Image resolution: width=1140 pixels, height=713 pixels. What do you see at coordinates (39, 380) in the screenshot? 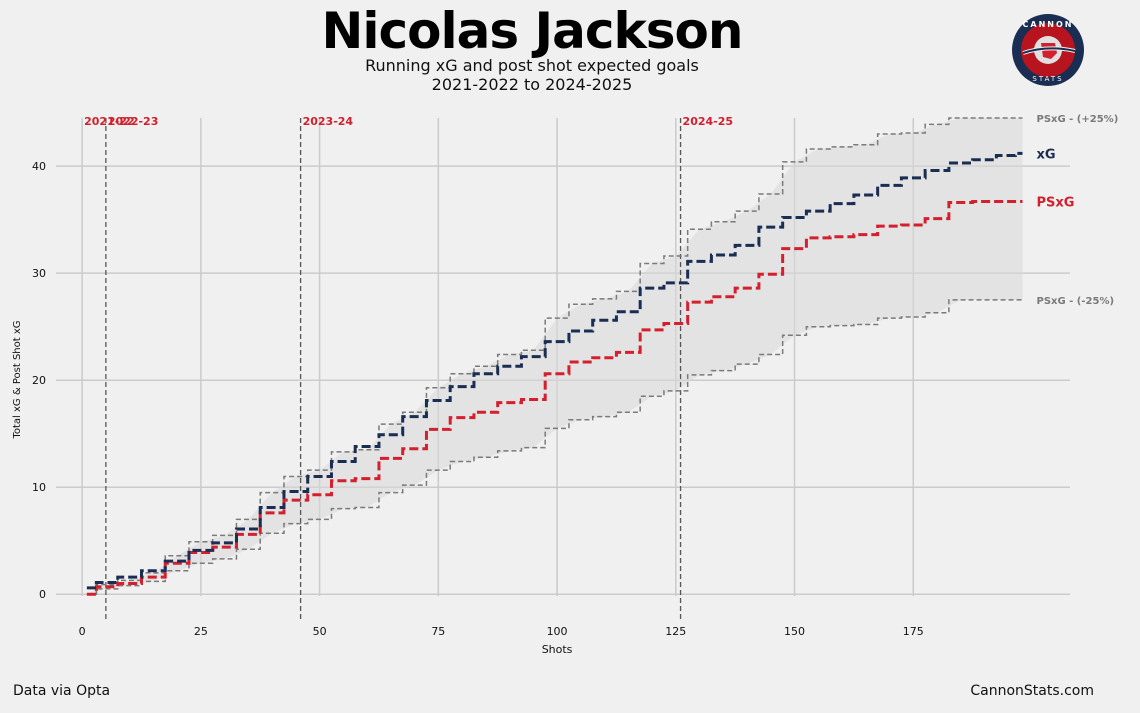
I see `y-tick-label: 20` at bounding box center [39, 380].